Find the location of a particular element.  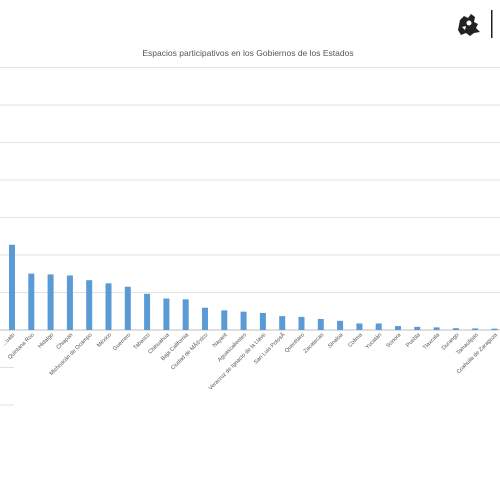

x-tick-label: …uato is located at coordinates (9, 340).